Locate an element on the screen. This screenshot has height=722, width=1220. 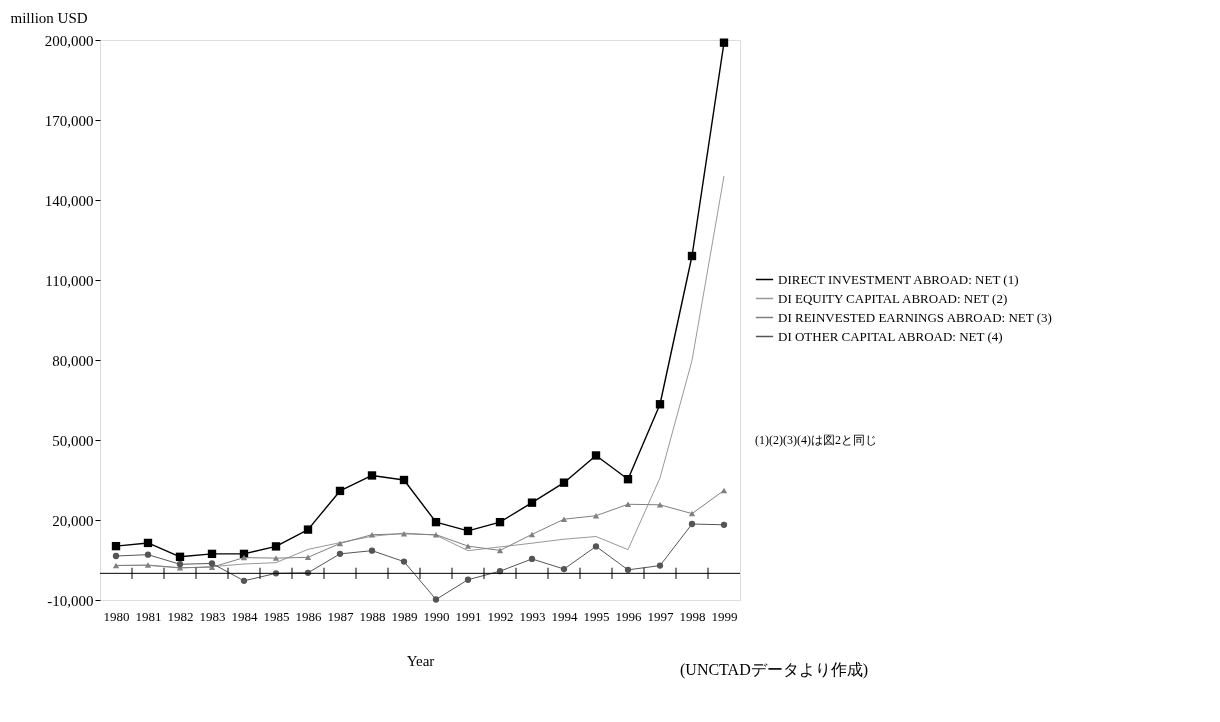
text: (UNCTADデータより作成) is located at coordinates (774, 670).